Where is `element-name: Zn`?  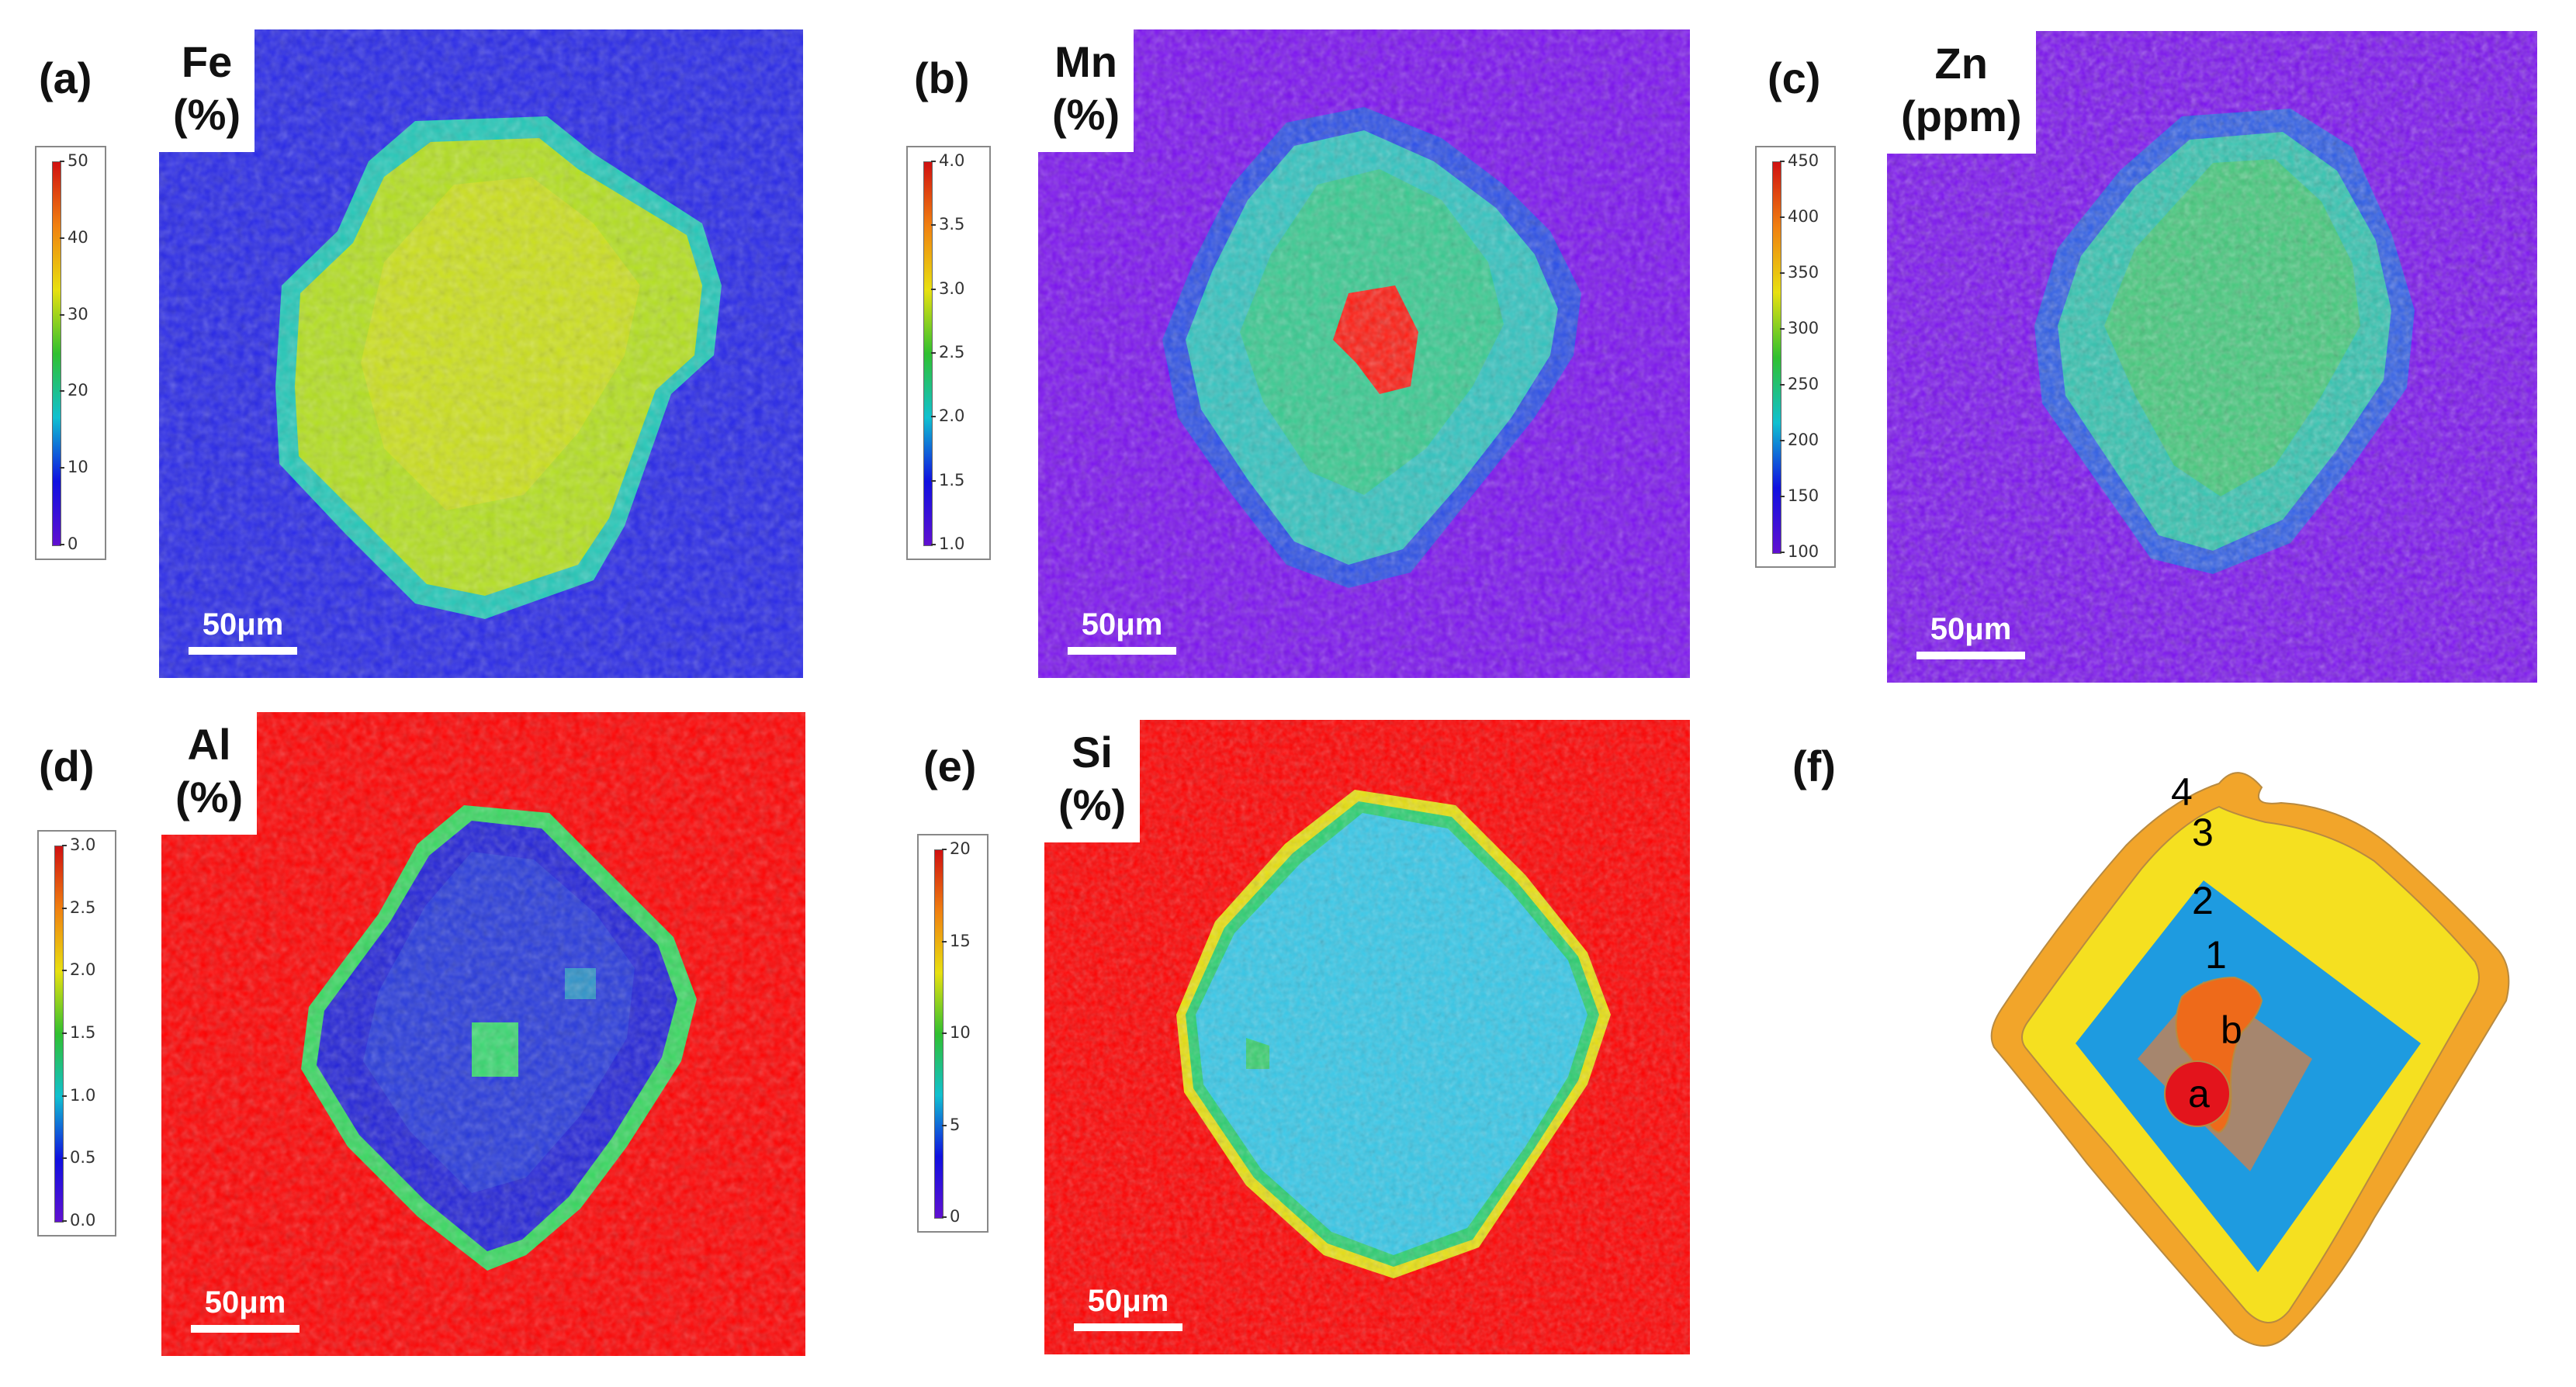 element-name: Zn is located at coordinates (1961, 63).